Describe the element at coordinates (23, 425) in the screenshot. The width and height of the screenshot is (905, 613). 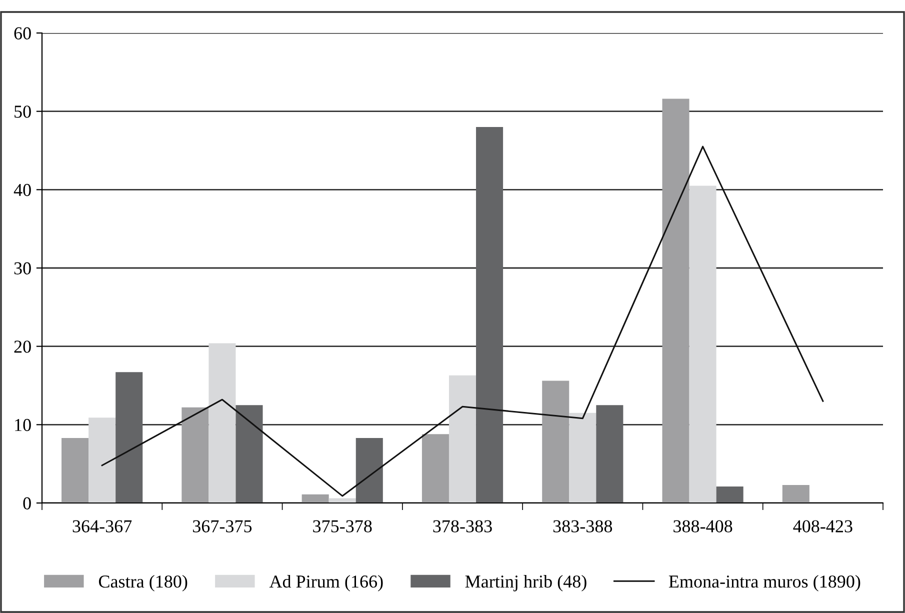
I see `y-tick-label: 10` at that location.